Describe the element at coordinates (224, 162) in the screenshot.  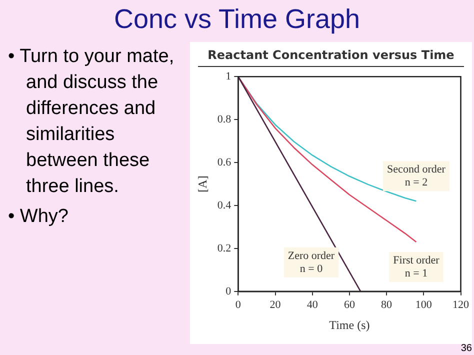
I see `y-tick-label: 0.6` at that location.